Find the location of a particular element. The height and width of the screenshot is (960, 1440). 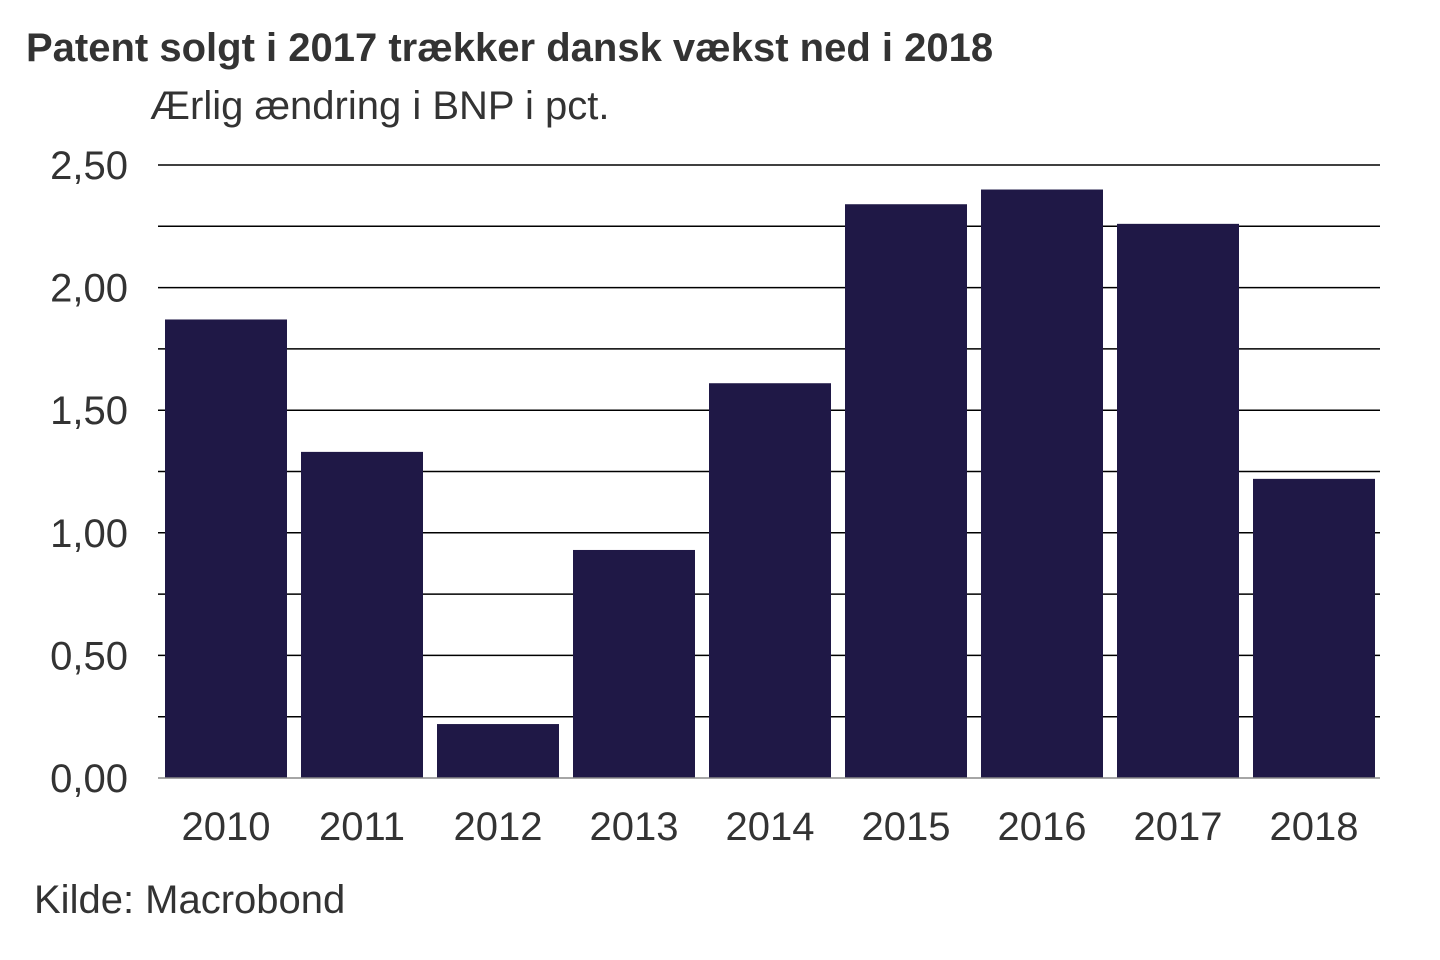

bar-2015 is located at coordinates (906, 491).